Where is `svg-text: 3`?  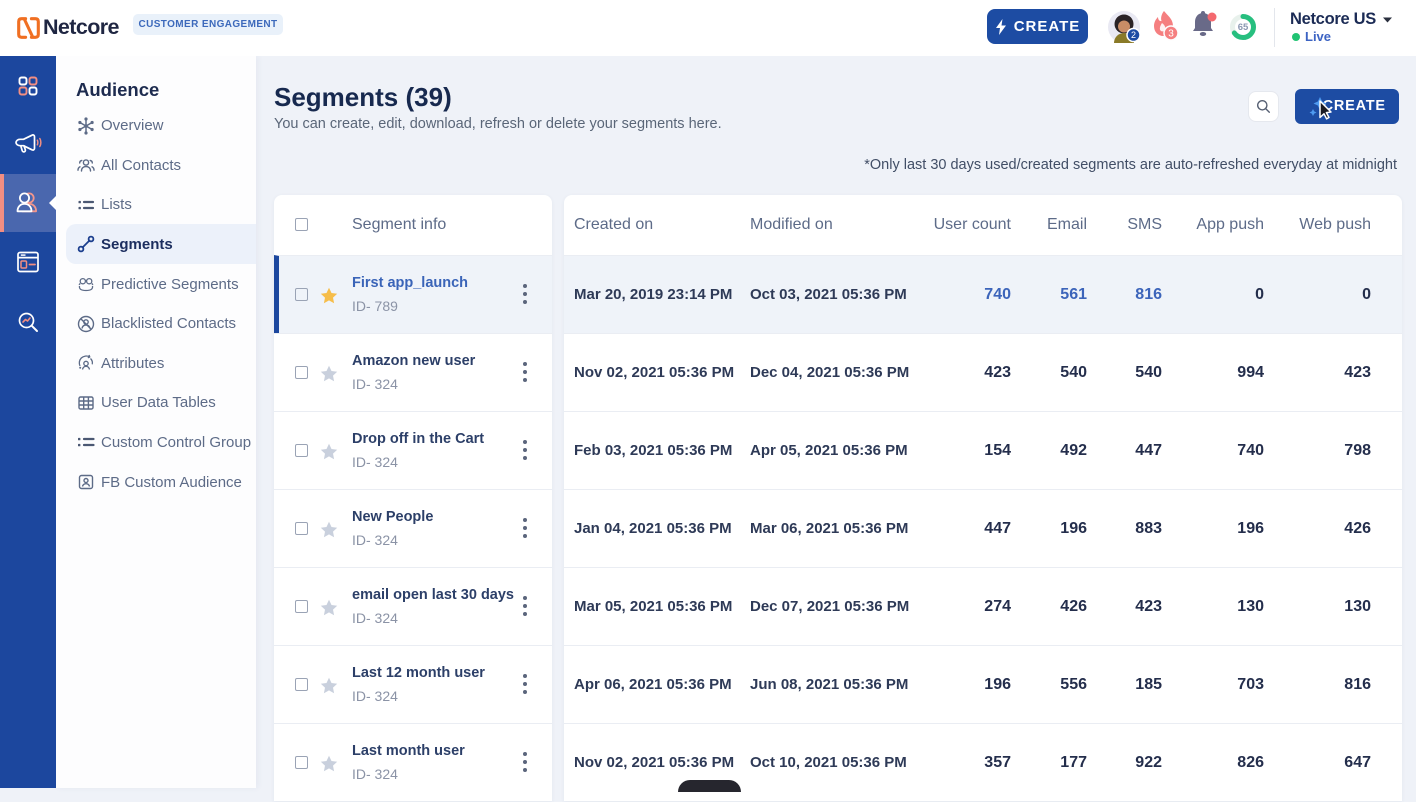
svg-text: 3 is located at coordinates (1171, 34).